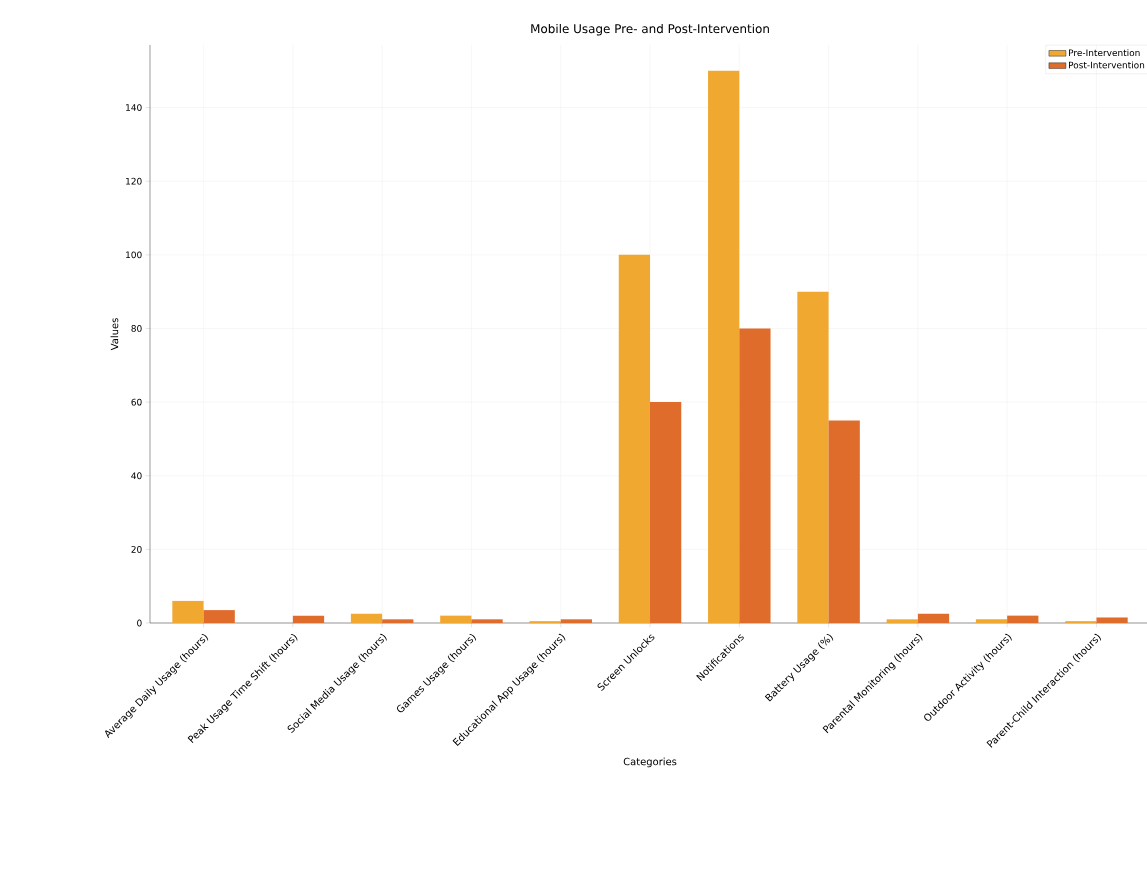 The height and width of the screenshot is (873, 1147). I want to click on y-tick-label: 20, so click(136, 549).